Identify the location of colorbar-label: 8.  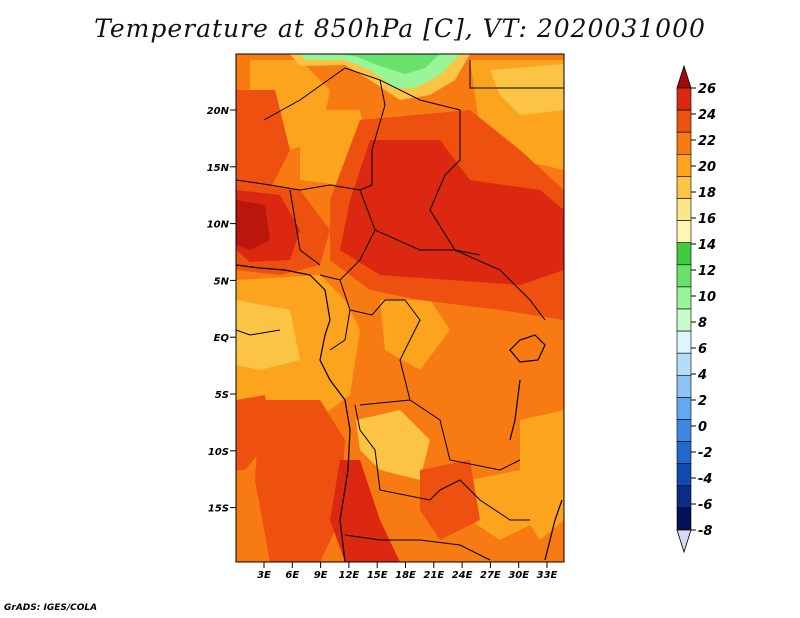
(702, 323).